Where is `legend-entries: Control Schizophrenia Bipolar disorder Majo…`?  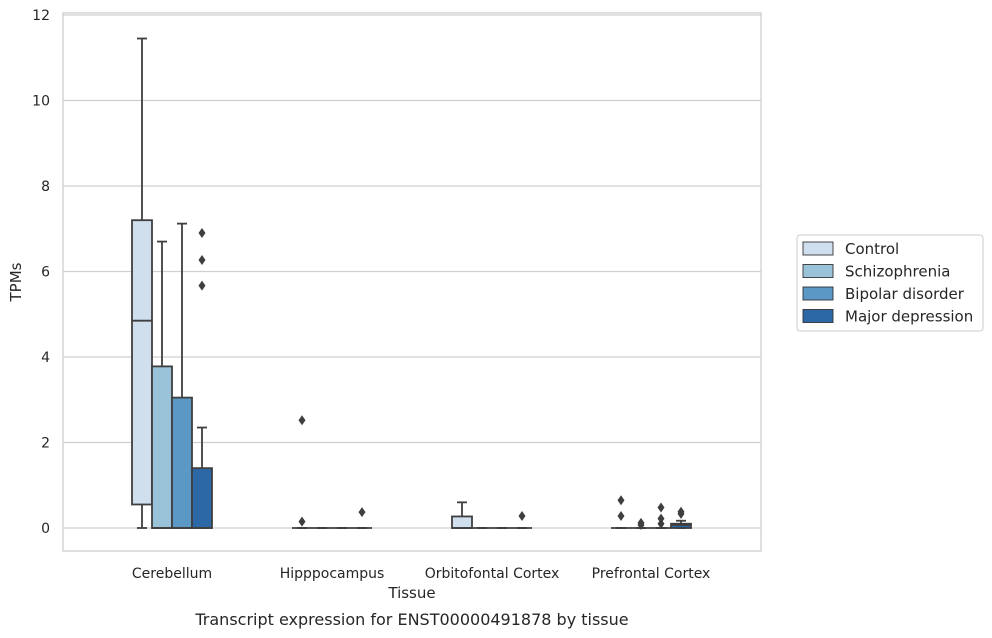
legend-entries: Control Schizophrenia Bipolar disorder Majo… is located at coordinates (887, 283).